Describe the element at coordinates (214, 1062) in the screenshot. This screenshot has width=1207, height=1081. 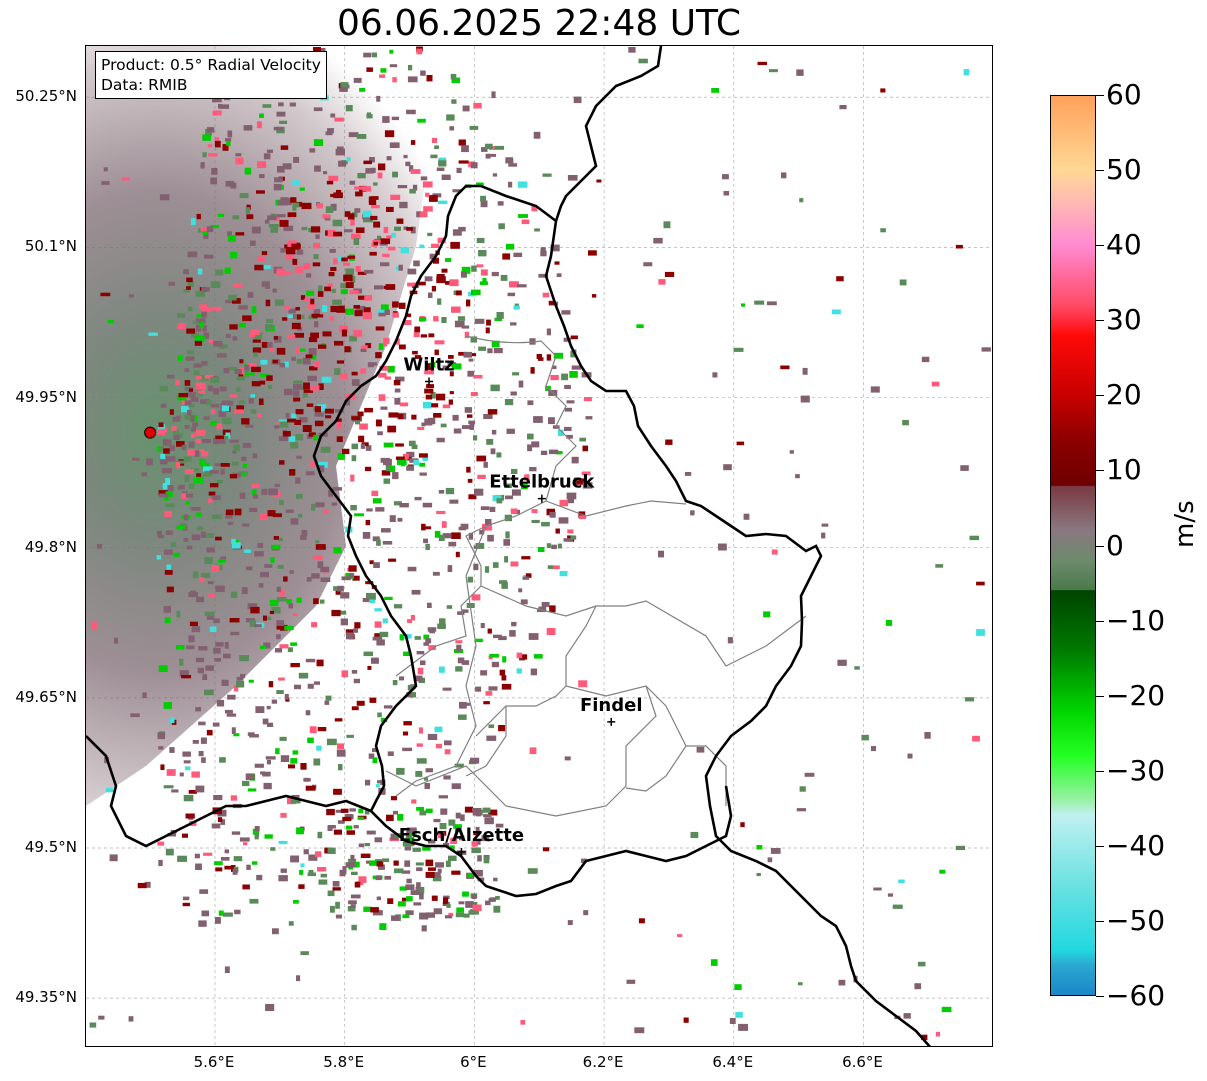
I see `lon-tick-label: 5.6°E` at that location.